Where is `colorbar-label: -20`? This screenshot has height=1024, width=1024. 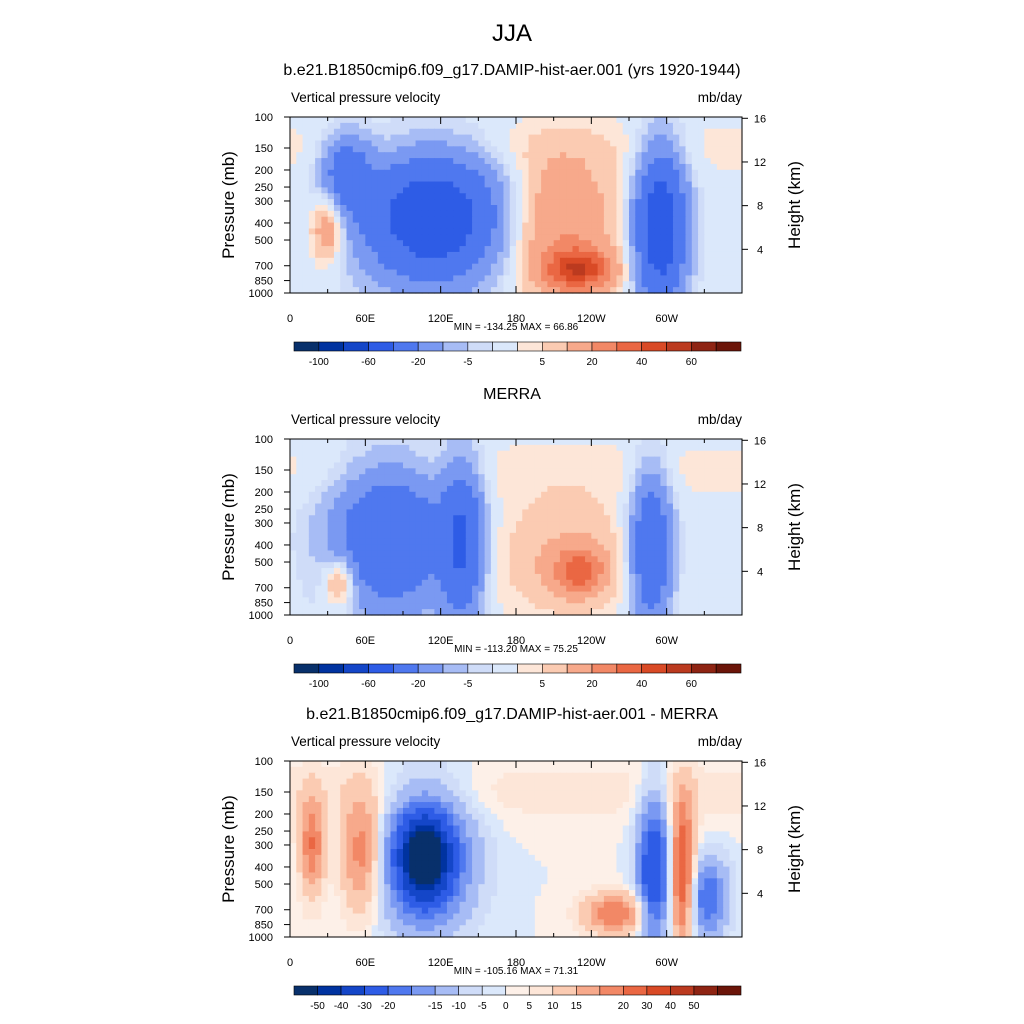
colorbar-label: -20 is located at coordinates (418, 684).